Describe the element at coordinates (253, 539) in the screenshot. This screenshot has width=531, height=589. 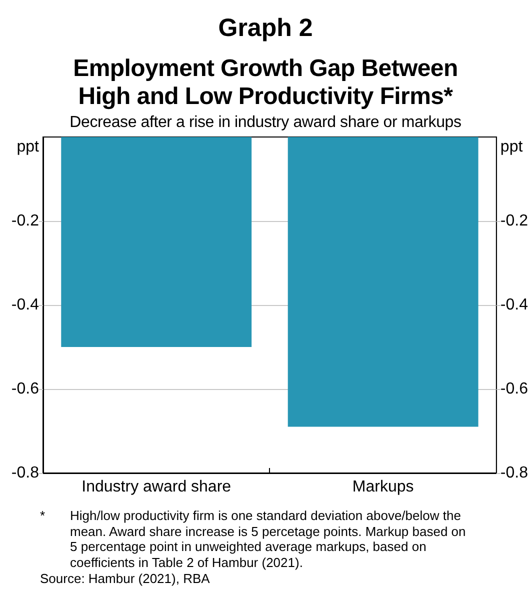
I see `text: * High/low productivity firm is one standard deviation above/below the mean. Award share increase is 5 percetage points. Markup based on 5 percentage point in unweighted average markups, based on coefficients in Table 2 of Hambur (2021).` at that location.